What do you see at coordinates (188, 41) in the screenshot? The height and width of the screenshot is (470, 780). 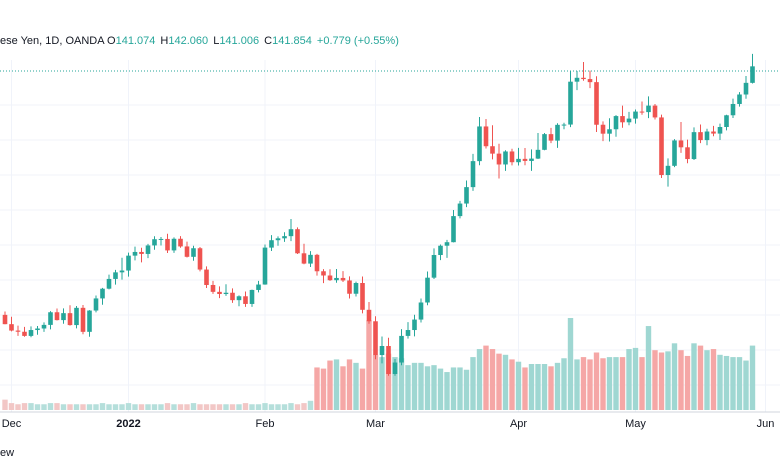 I see `high-value: 142.060` at bounding box center [188, 41].